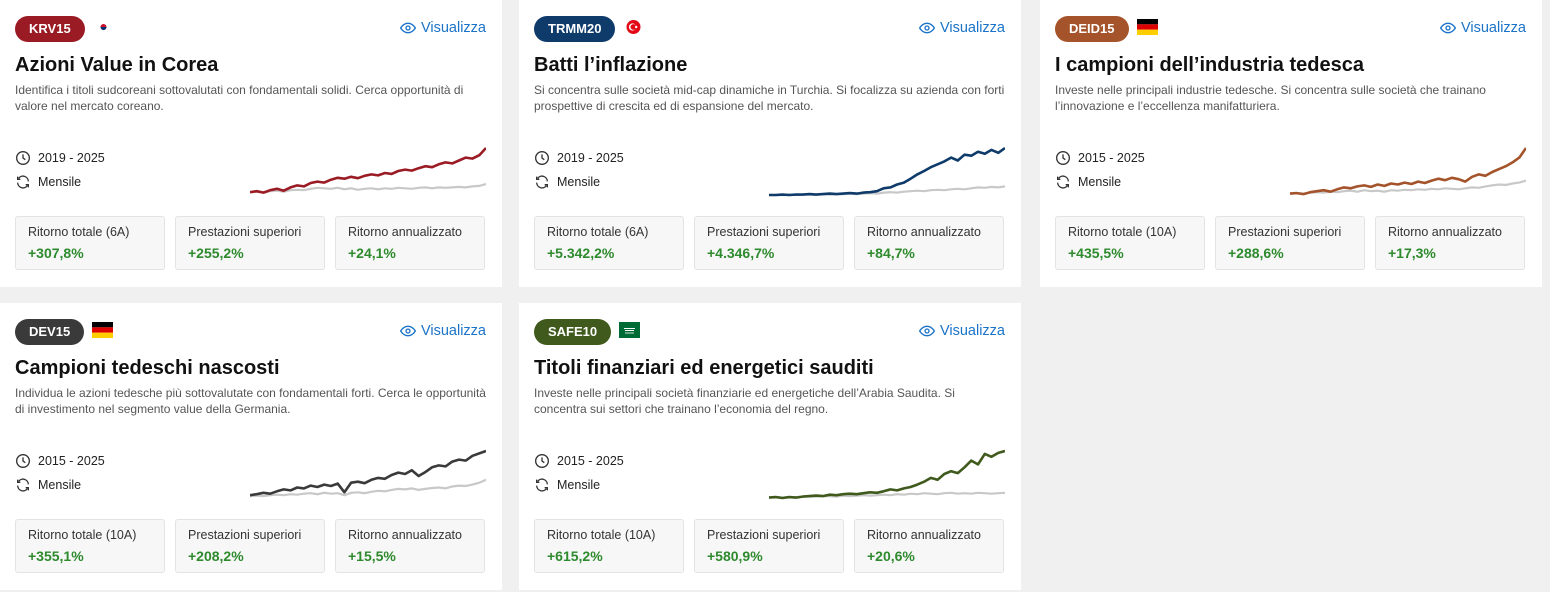 This screenshot has width=1550, height=592. Describe the element at coordinates (1412, 253) in the screenshot. I see `stat-value: +17,3%` at that location.